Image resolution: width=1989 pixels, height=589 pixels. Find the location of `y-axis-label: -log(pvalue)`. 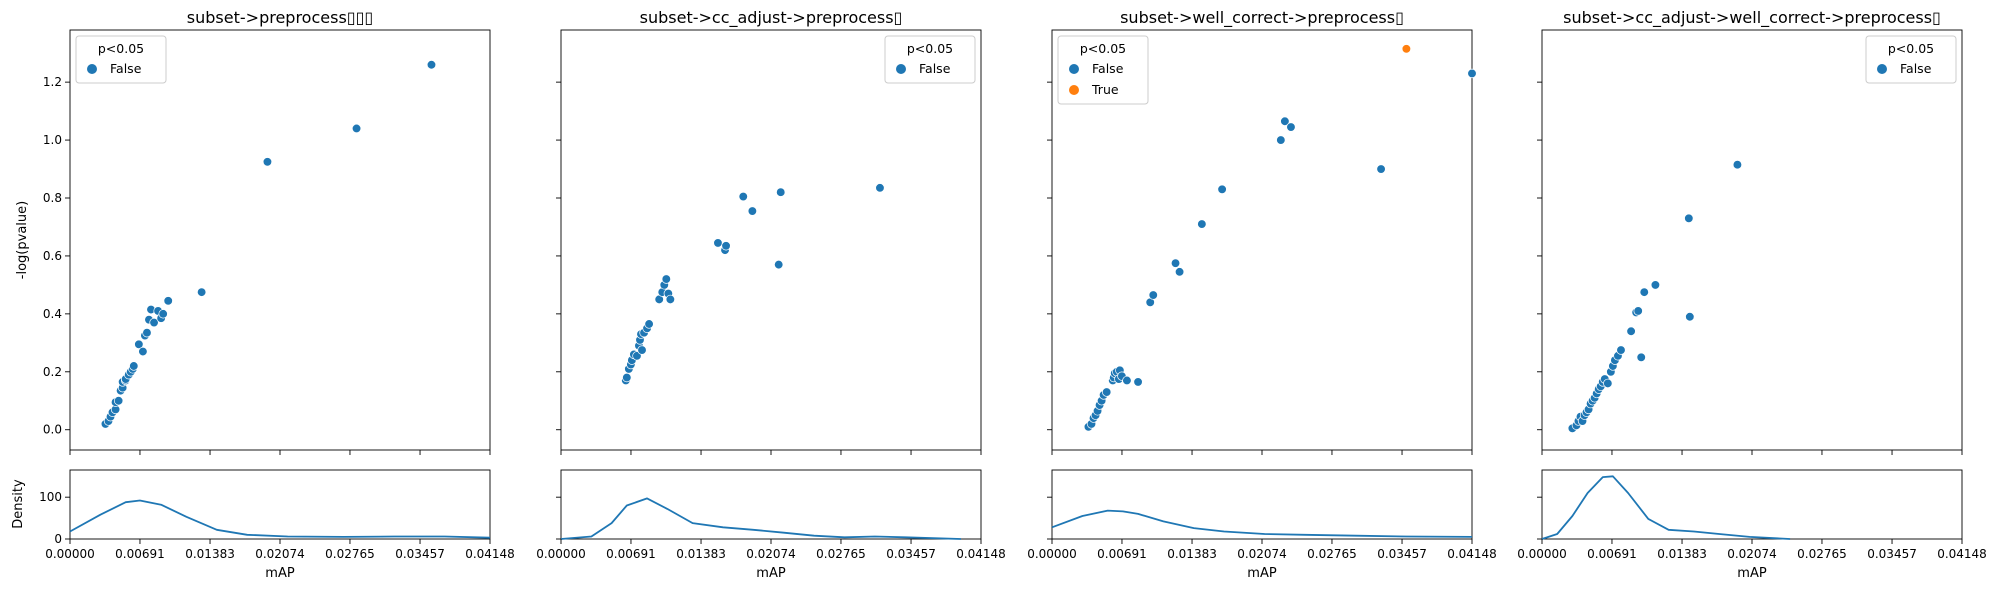

y-axis-label: -log(pvalue) is located at coordinates (22, 240).